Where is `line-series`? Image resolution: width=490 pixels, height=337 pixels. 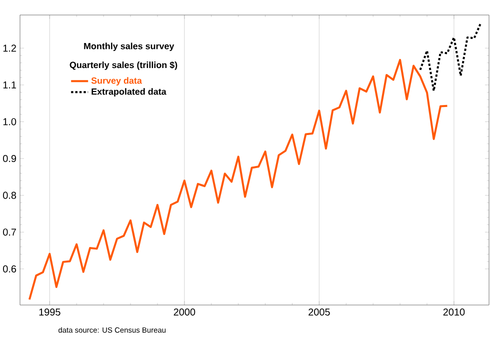 line-series is located at coordinates (450, 57).